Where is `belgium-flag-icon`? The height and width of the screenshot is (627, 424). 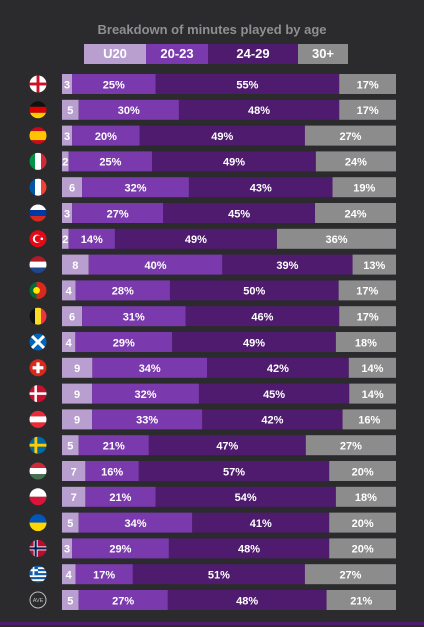
belgium-flag-icon is located at coordinates (38, 316).